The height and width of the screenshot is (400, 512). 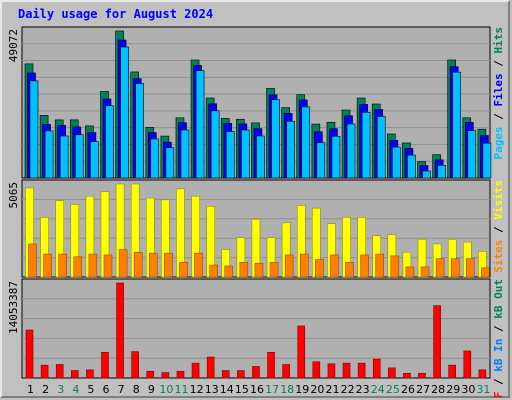 I want to click on day-label: 2, so click(x=45, y=389).